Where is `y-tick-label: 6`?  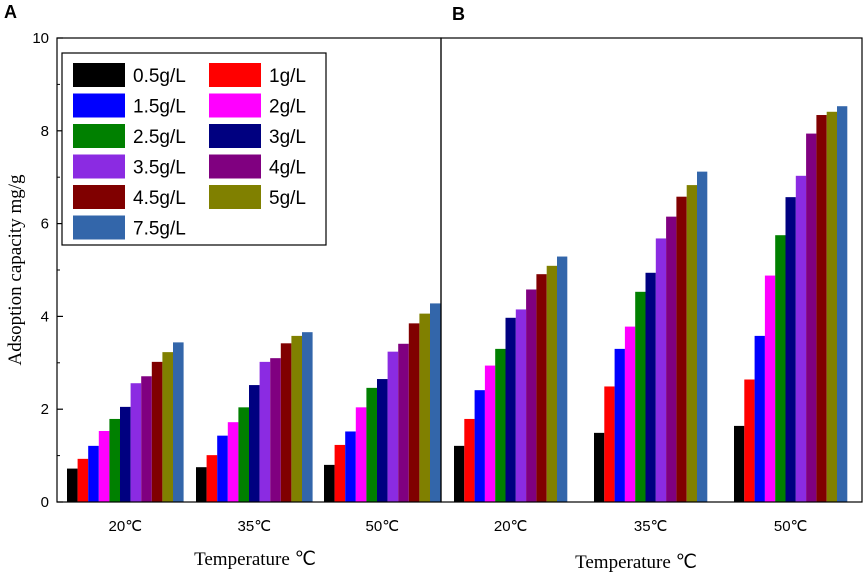
y-tick-label: 6 is located at coordinates (45, 224).